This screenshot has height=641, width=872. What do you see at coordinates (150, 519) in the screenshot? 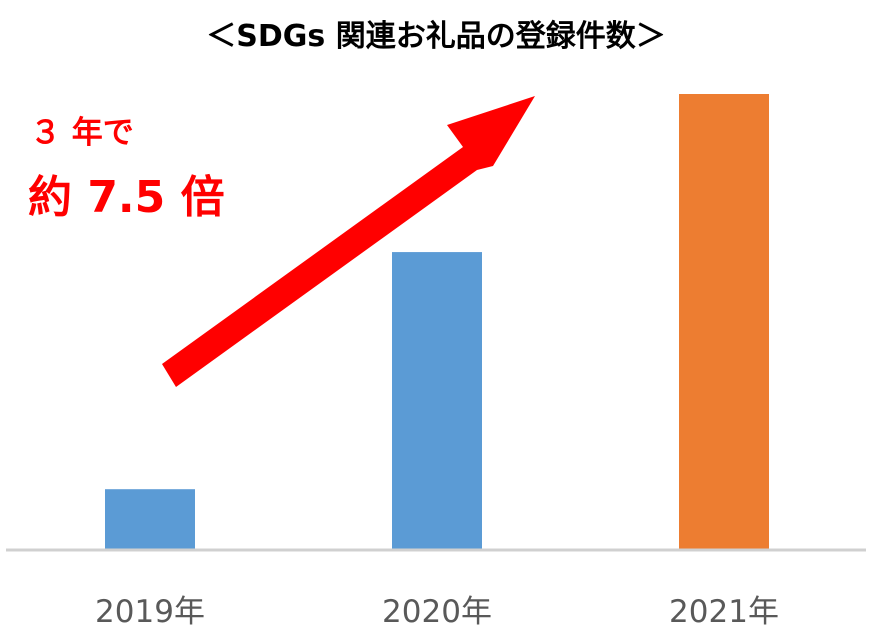
I see `bar-2019` at bounding box center [150, 519].